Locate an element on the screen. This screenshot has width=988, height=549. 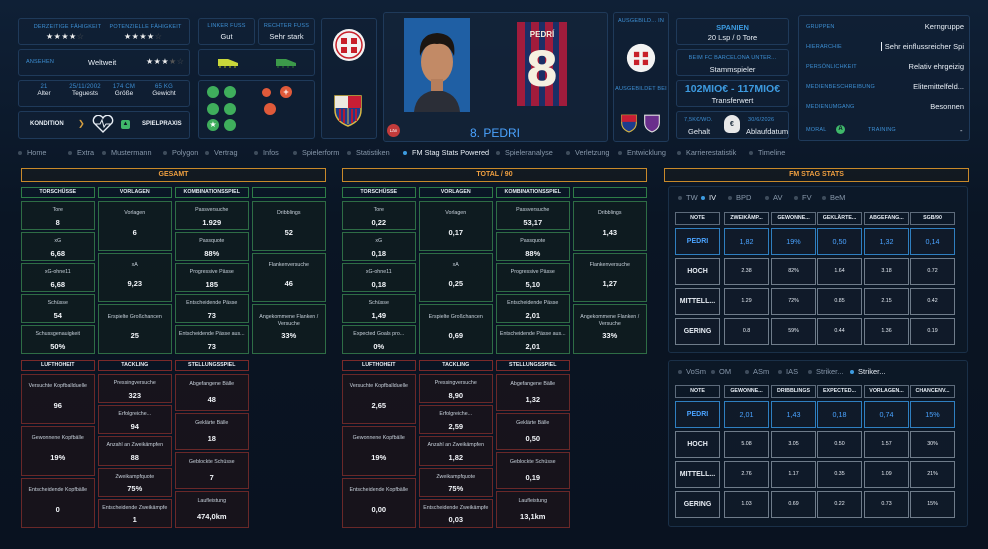
position-tab-label: IAS is located at coordinates (792, 371).